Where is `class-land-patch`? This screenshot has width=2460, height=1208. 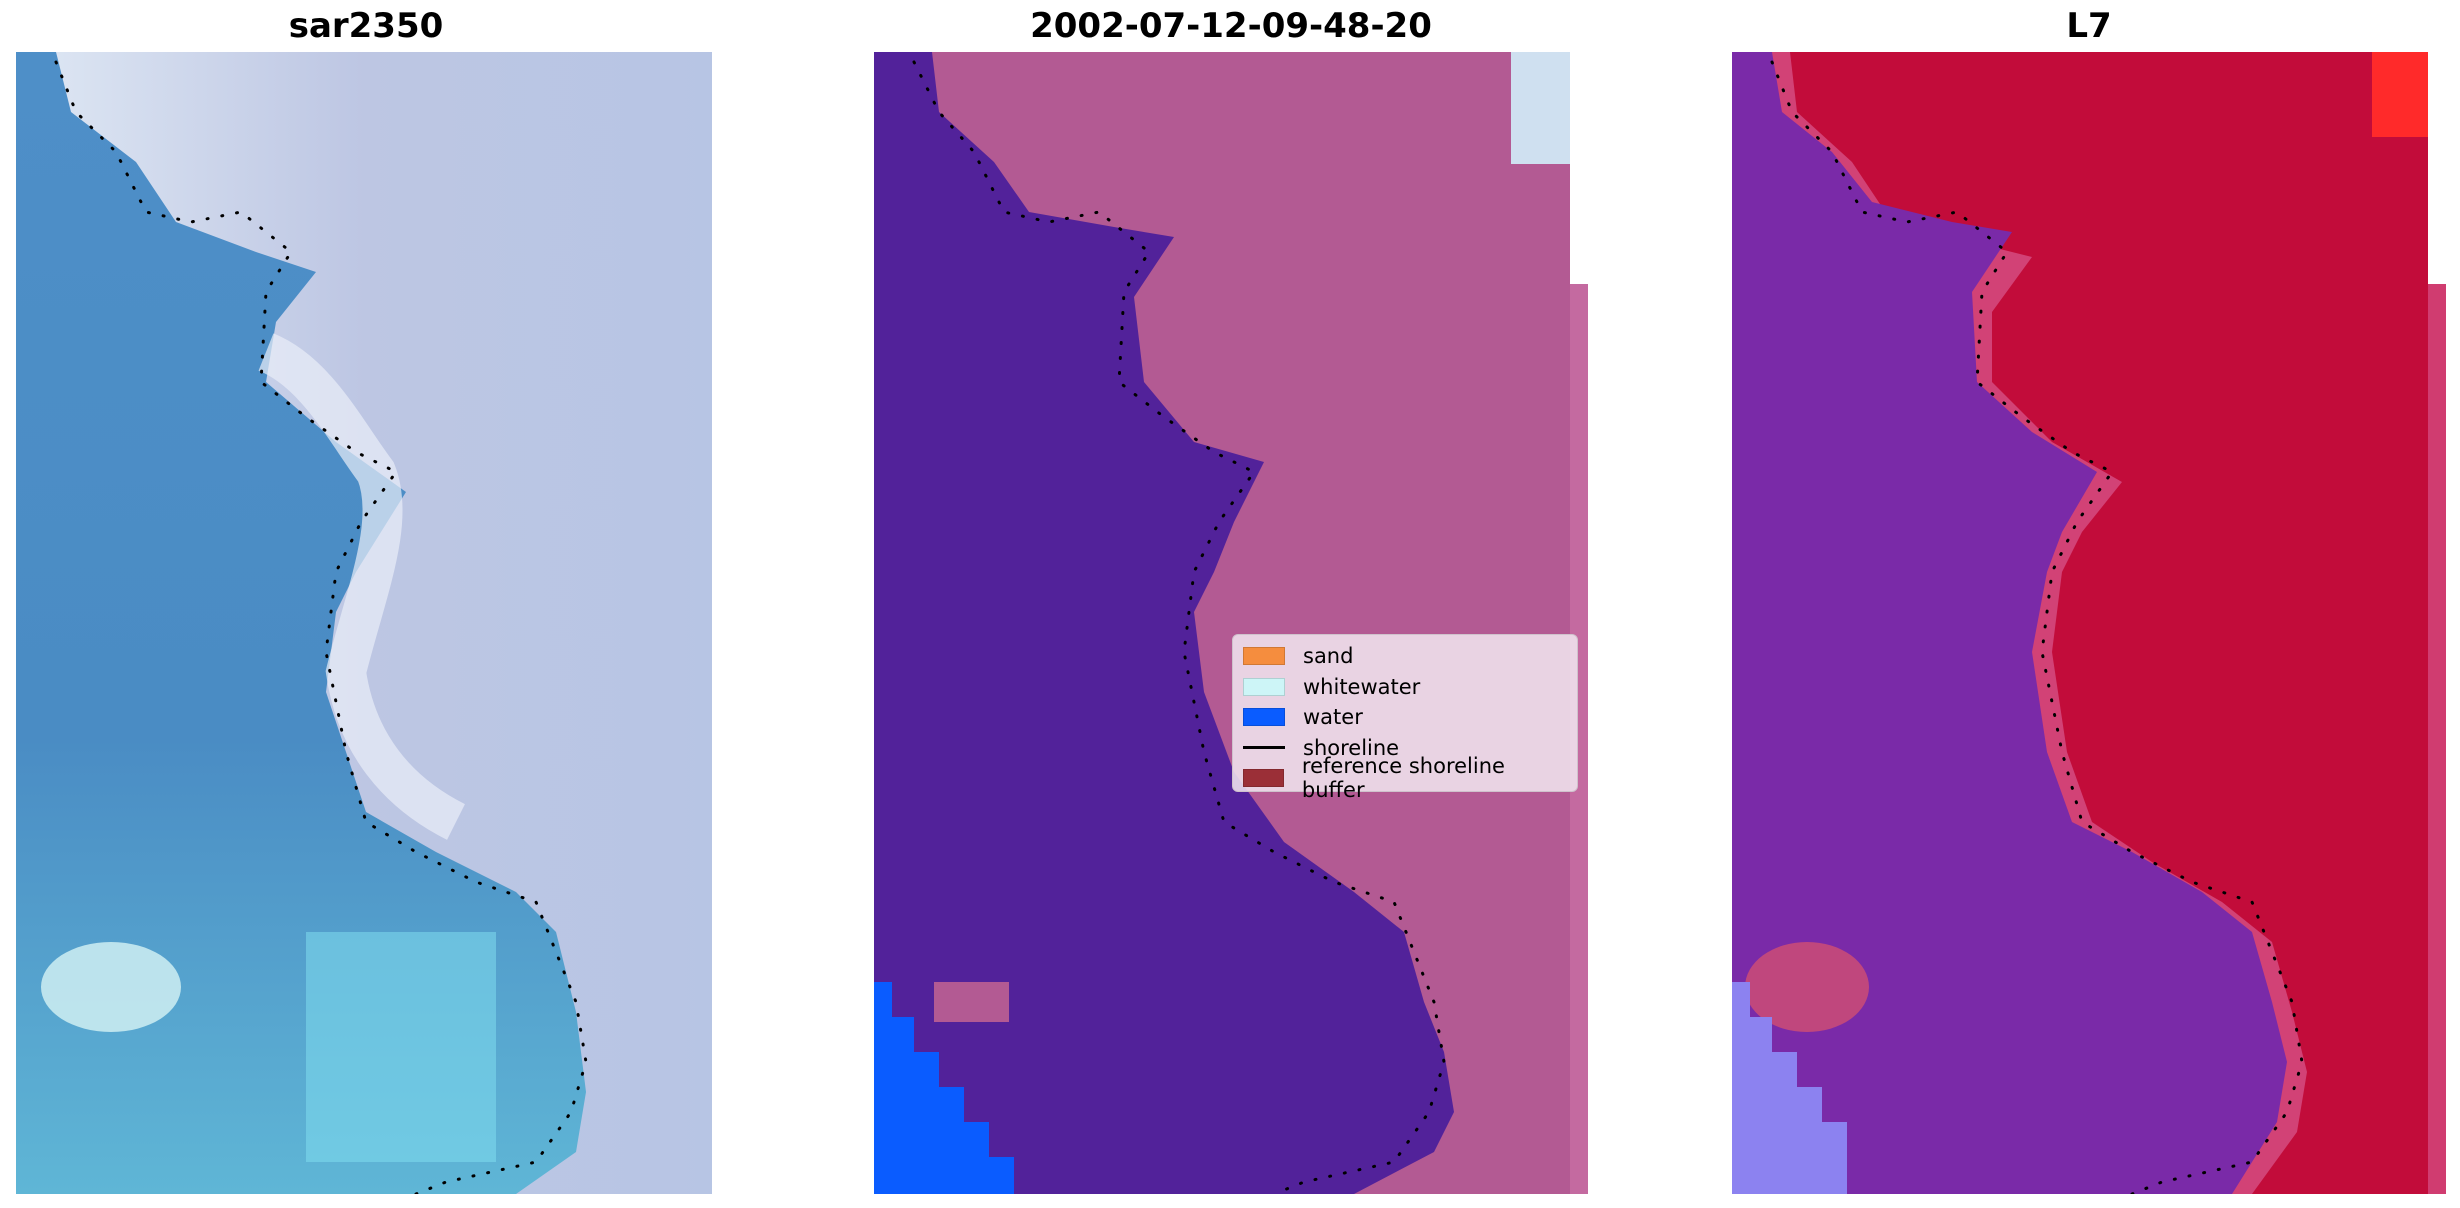 class-land-patch is located at coordinates (971, 1002).